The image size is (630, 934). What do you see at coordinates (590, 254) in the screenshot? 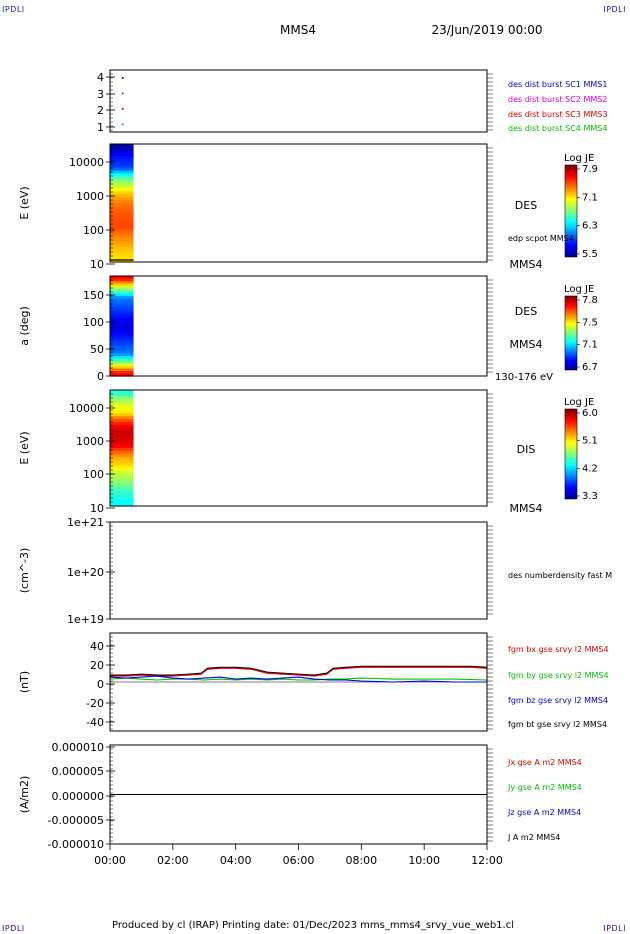
I see `colorbar-tick-label: 5.5` at bounding box center [590, 254].